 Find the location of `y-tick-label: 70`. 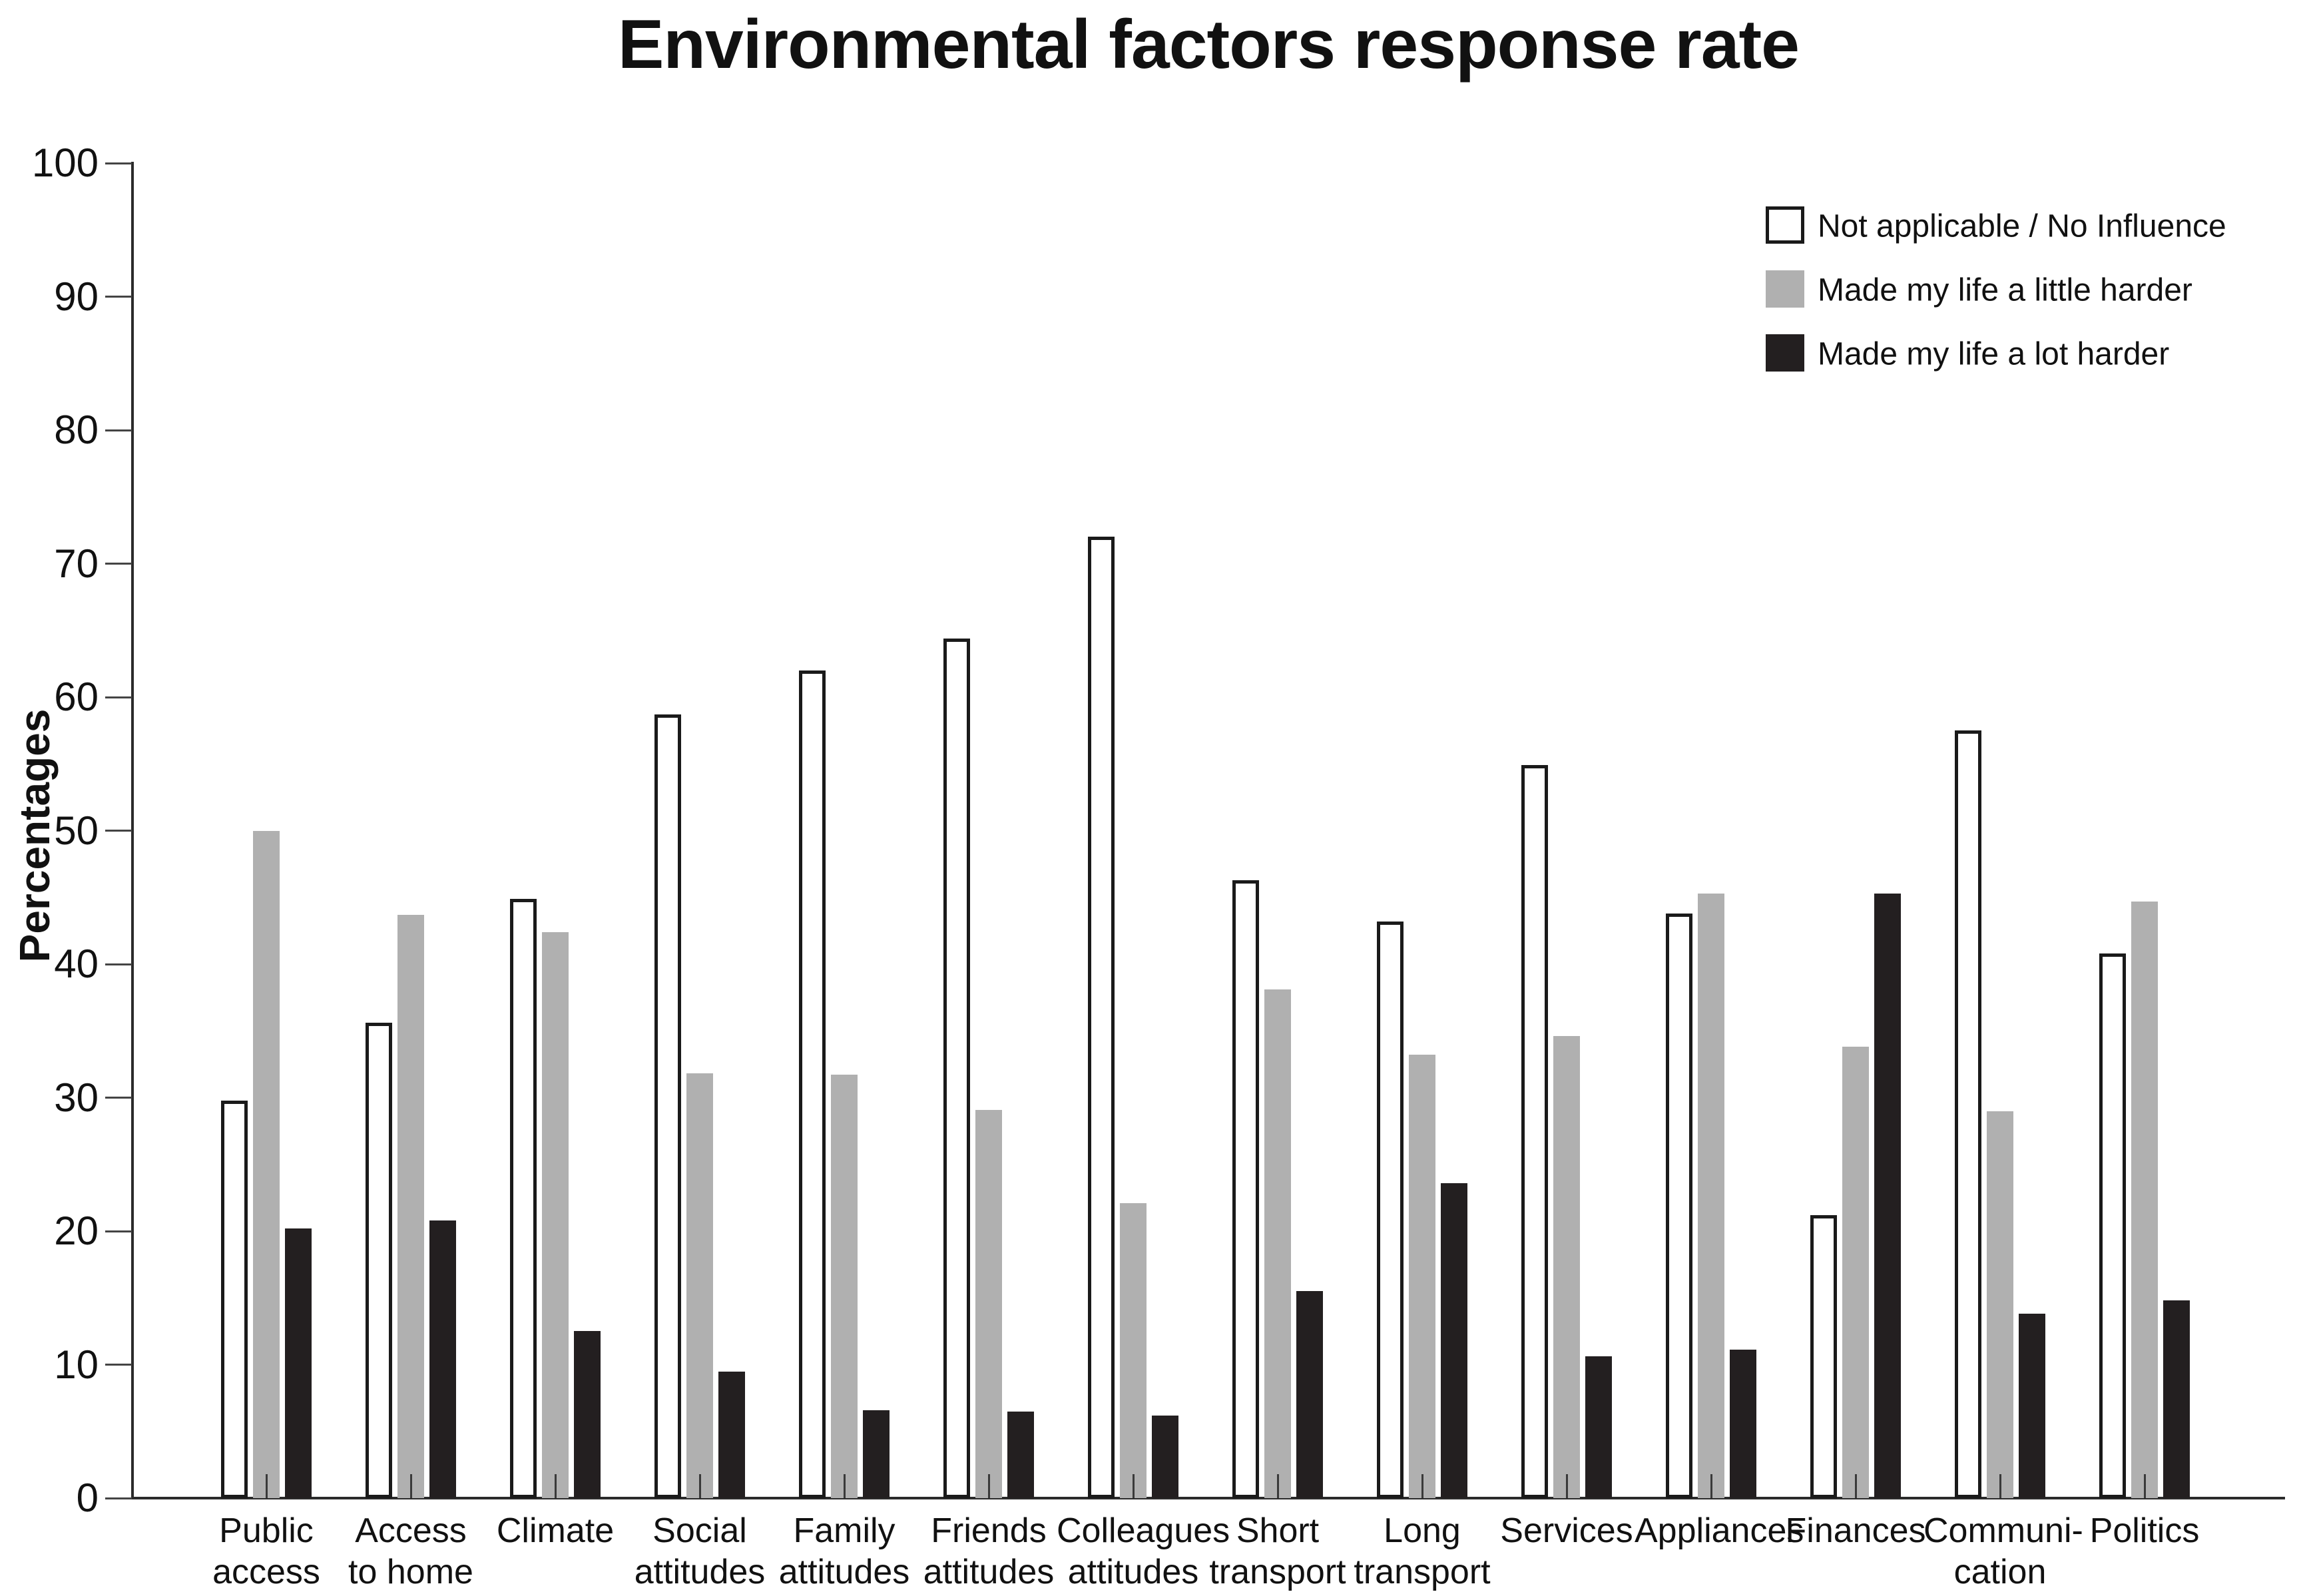

y-tick-label: 70 is located at coordinates (76, 563).